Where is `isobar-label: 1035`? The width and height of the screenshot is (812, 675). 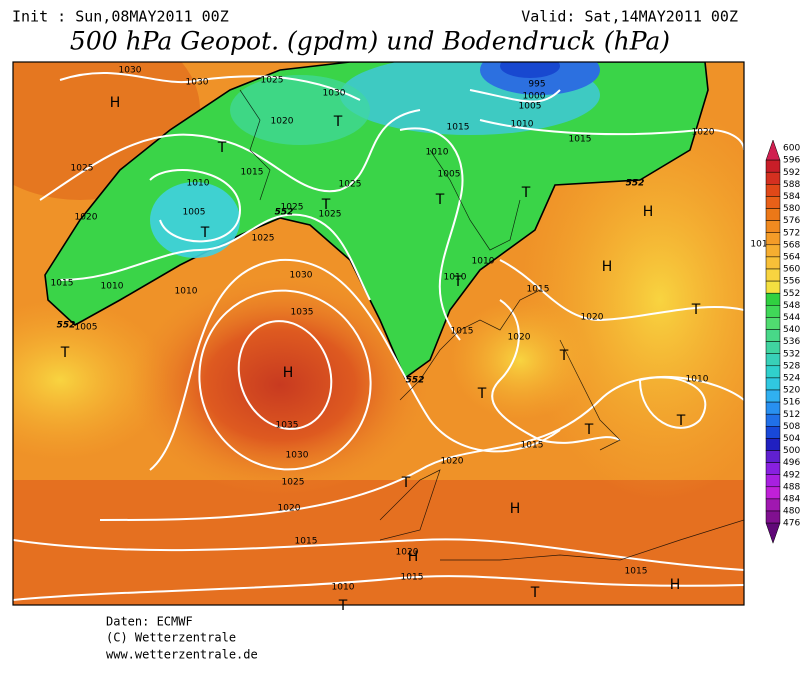
isobar-label: 1035 is located at coordinates (287, 426).